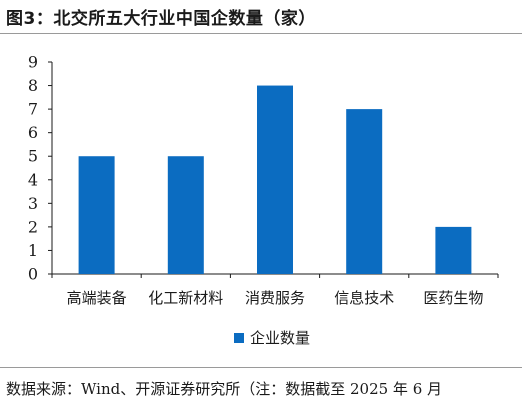  Describe the element at coordinates (33, 132) in the screenshot. I see `y-tick-label: 6` at that location.